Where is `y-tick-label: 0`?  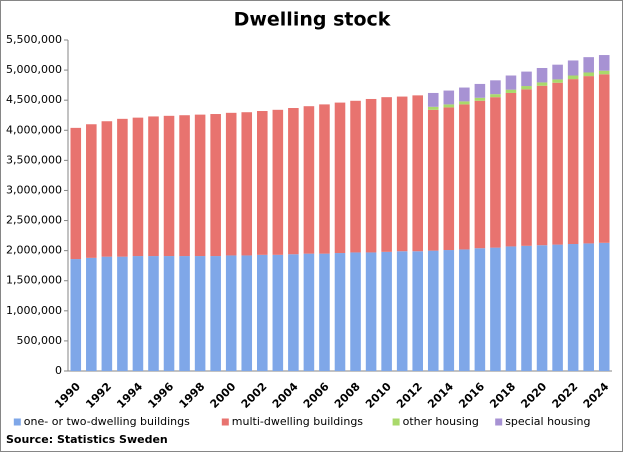 y-tick-label: 0 is located at coordinates (58, 370).